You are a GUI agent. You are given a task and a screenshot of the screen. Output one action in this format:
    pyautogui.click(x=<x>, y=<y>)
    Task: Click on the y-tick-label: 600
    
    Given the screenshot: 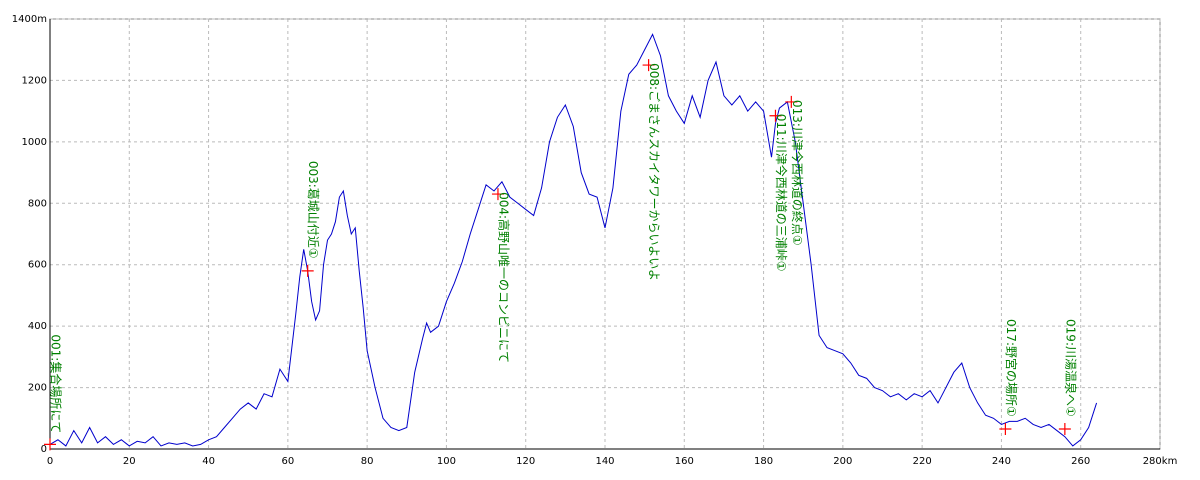 What is the action you would take?
    pyautogui.click(x=37, y=265)
    